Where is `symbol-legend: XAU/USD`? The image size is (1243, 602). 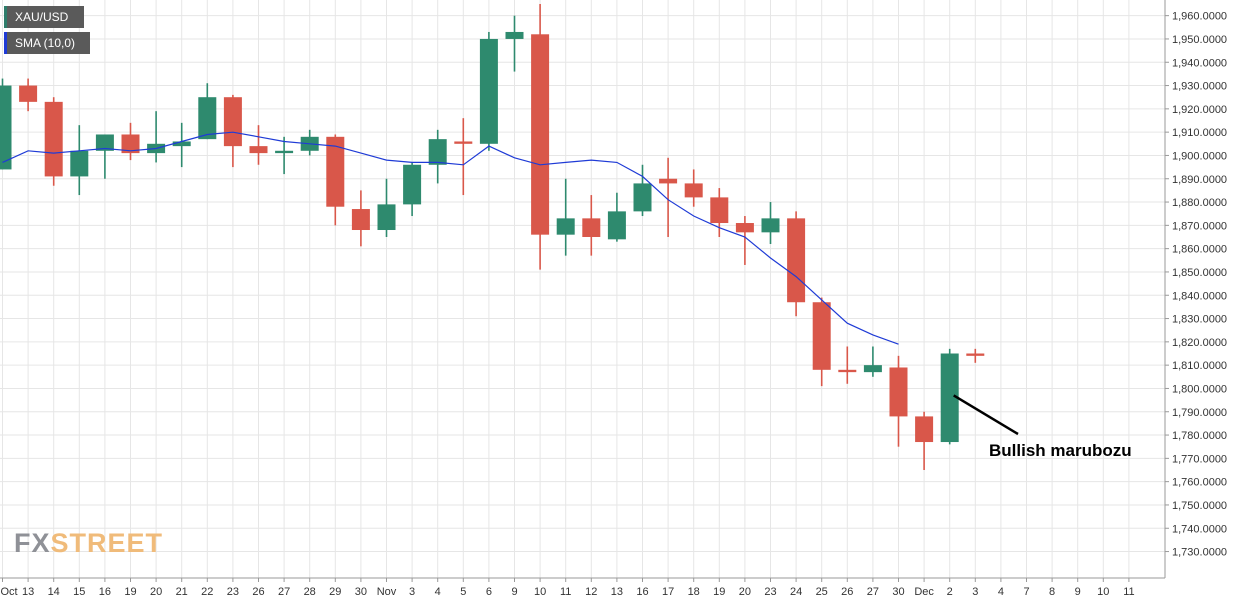 symbol-legend: XAU/USD is located at coordinates (44, 17).